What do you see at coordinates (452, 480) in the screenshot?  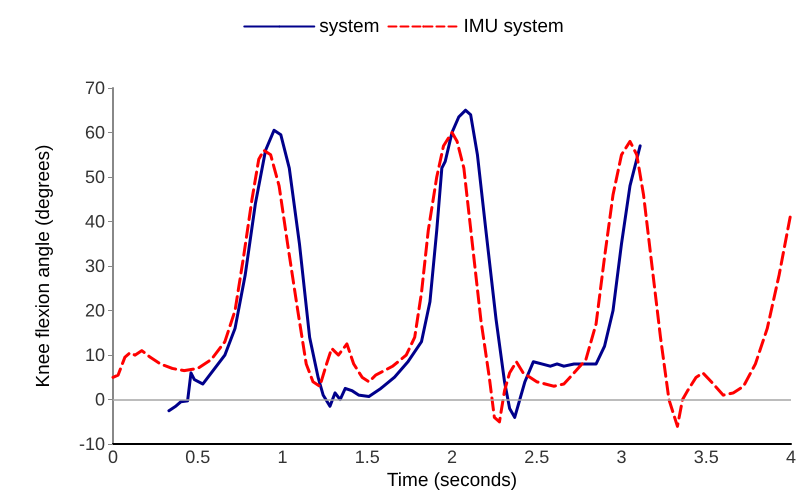 I see `x-axis-title: Time (seconds)` at bounding box center [452, 480].